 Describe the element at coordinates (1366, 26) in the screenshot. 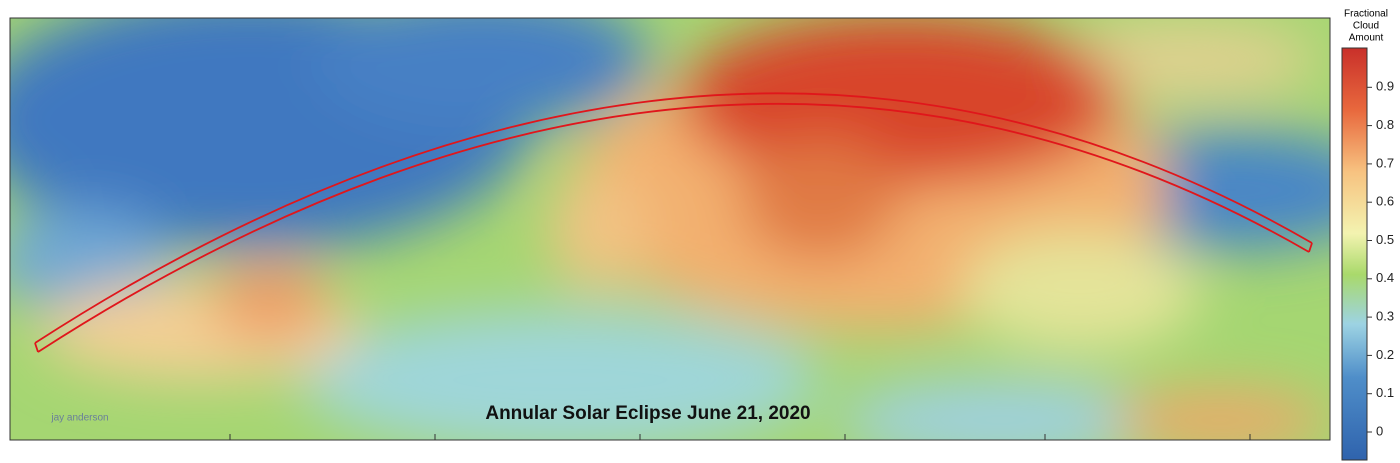

I see `colorbar-title: Cloud` at that location.